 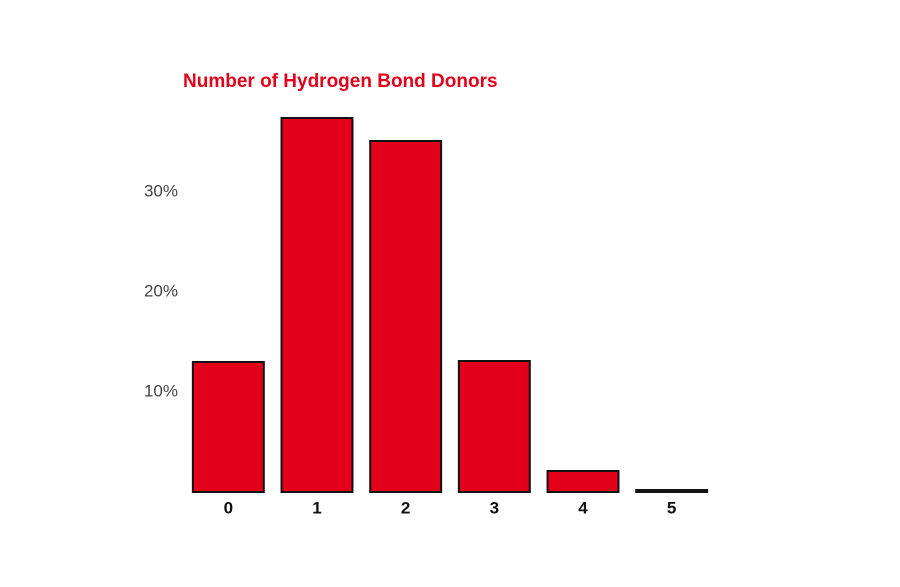 What do you see at coordinates (494, 507) in the screenshot?
I see `x-tick-label: 3` at bounding box center [494, 507].